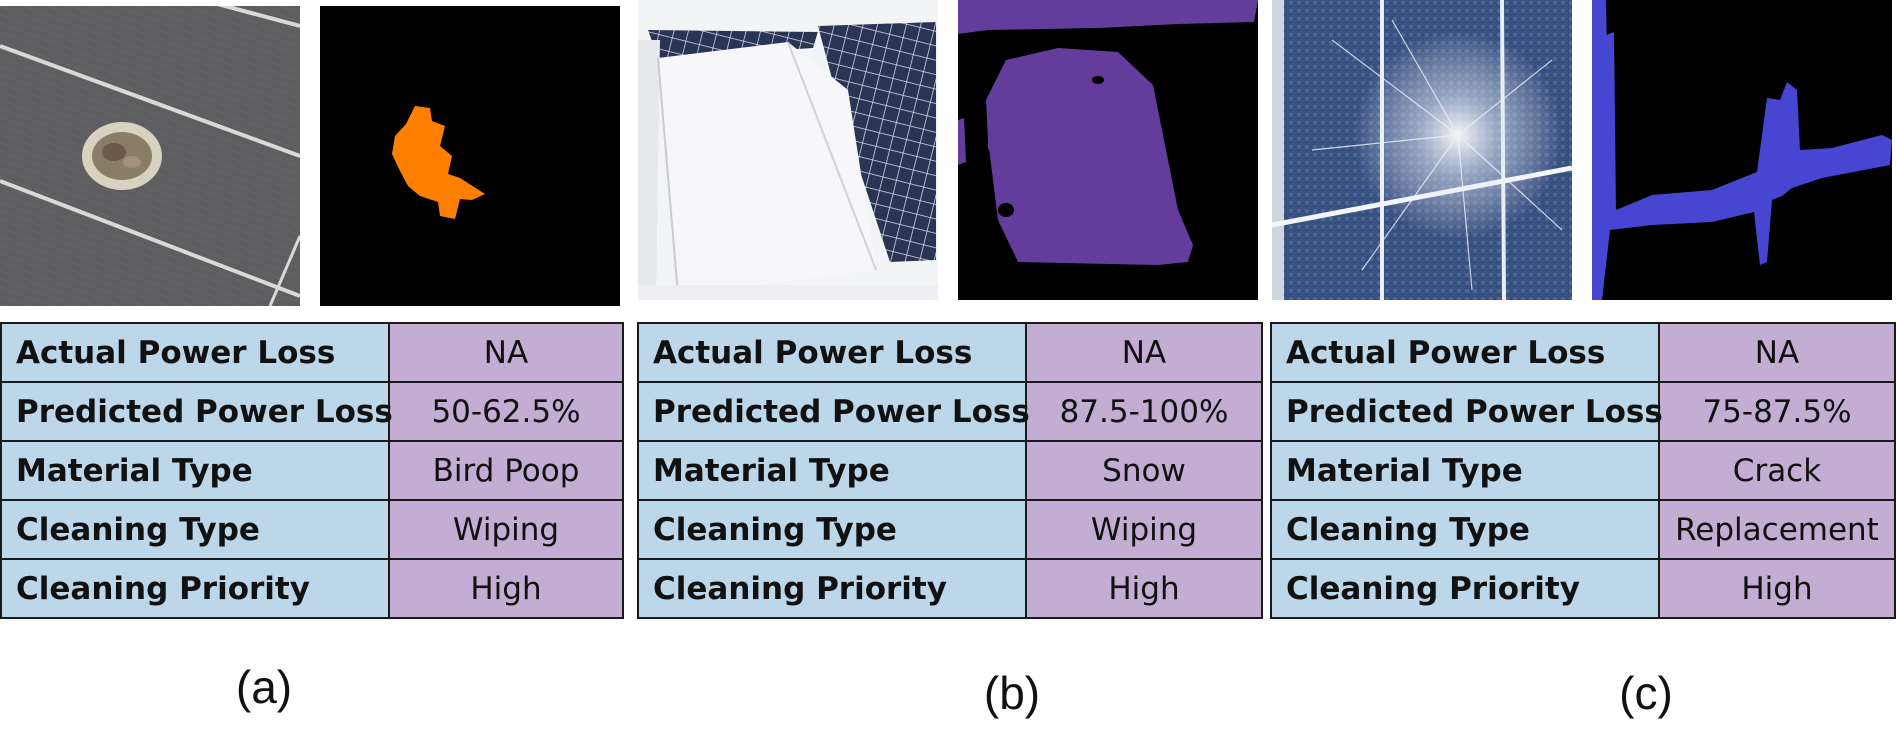 This screenshot has height=752, width=1896. I want to click on row-value: Replacement, so click(1777, 529).